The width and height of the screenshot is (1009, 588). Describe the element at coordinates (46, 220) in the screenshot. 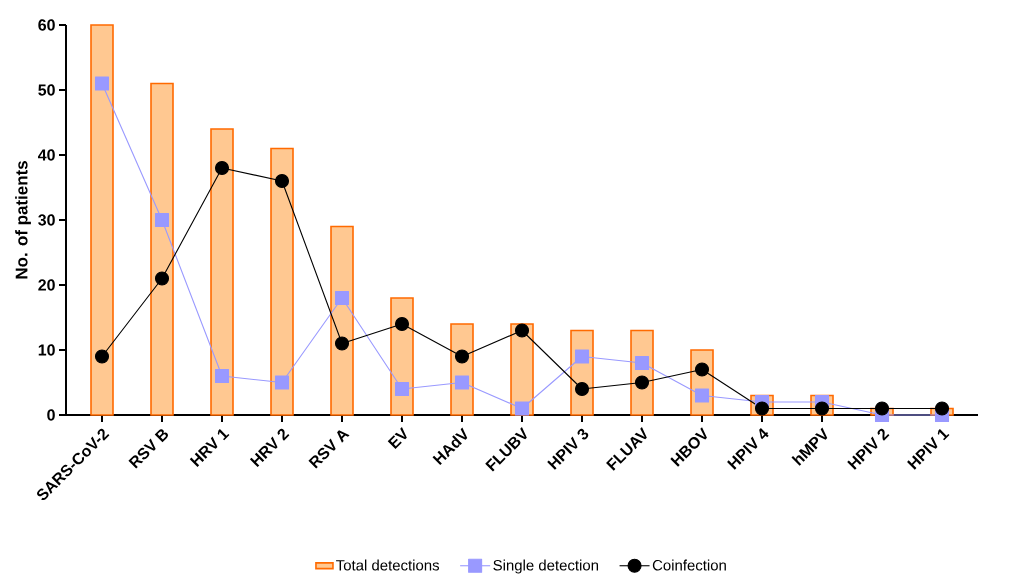

I see `y-tick-label: 30` at that location.